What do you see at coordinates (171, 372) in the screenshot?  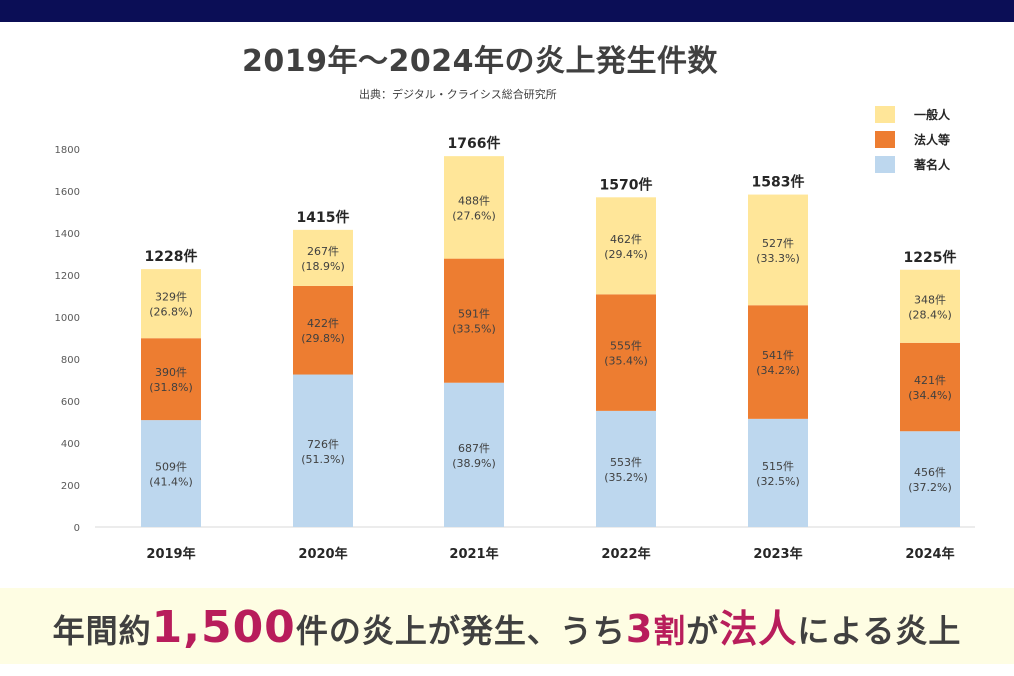 I see `segment-count-label: 390件` at bounding box center [171, 372].